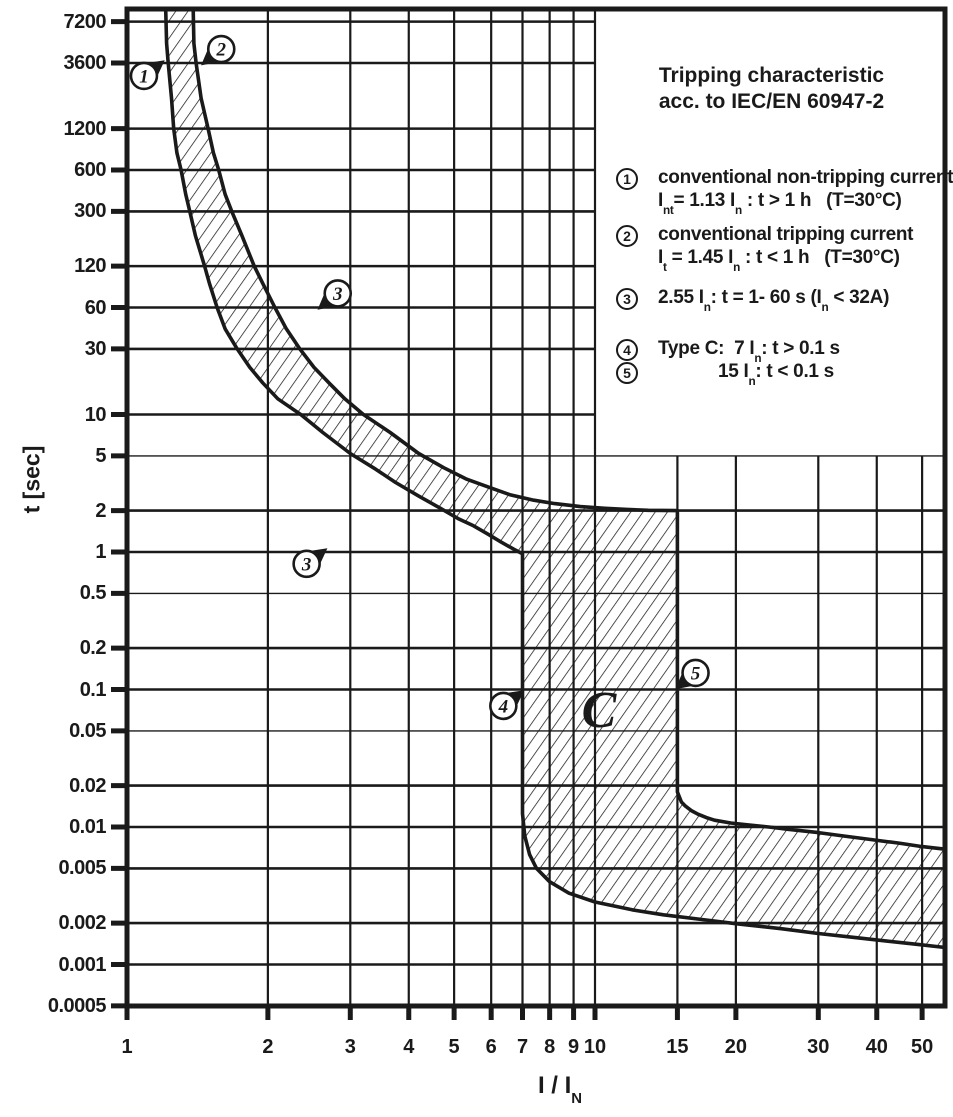 Image resolution: width=953 pixels, height=1117 pixels. I want to click on legend-title-line2: acc. to IEC/EN 60947-2, so click(771, 101).